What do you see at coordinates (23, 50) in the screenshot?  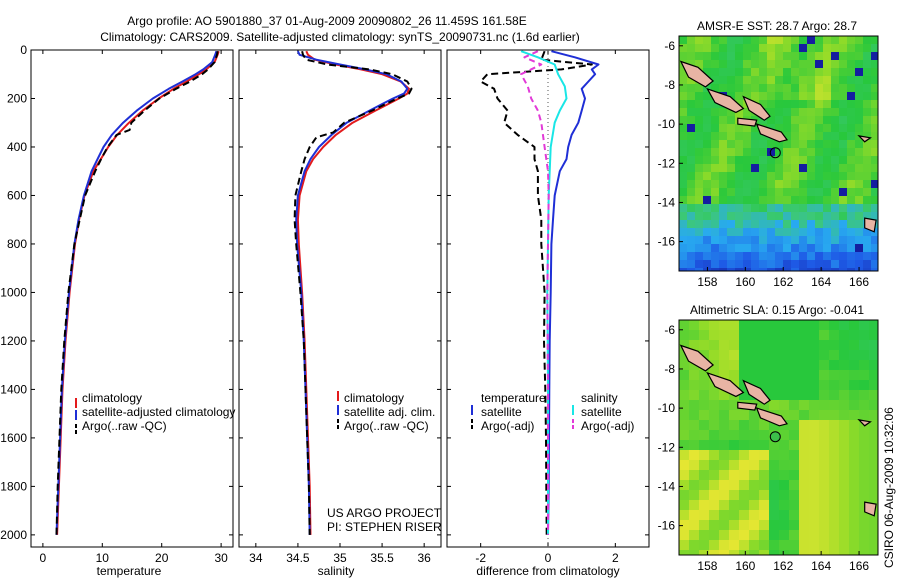 I see `y-tick-label: 0` at bounding box center [23, 50].